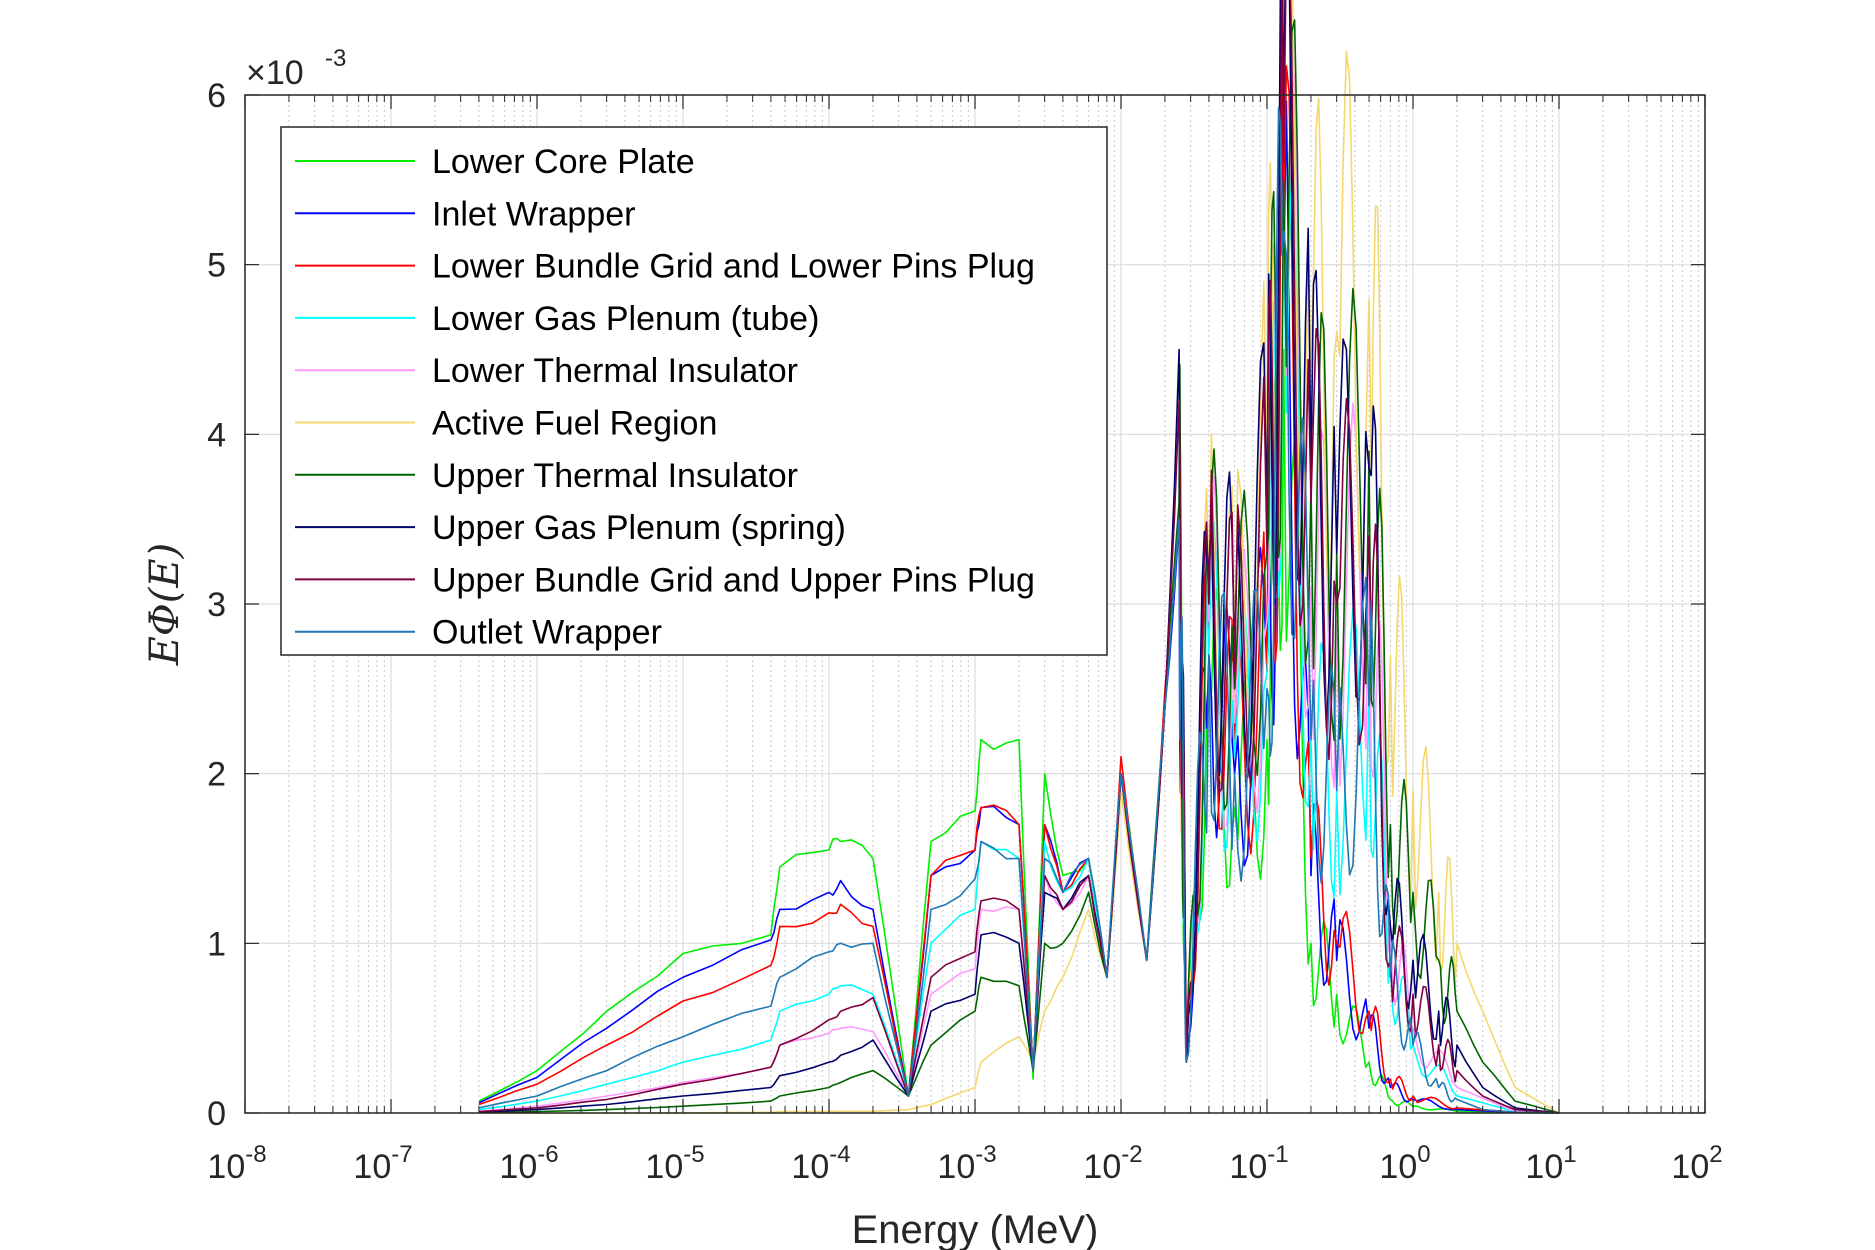  Describe the element at coordinates (533, 214) in the screenshot. I see `legend-label: Inlet Wrapper` at that location.